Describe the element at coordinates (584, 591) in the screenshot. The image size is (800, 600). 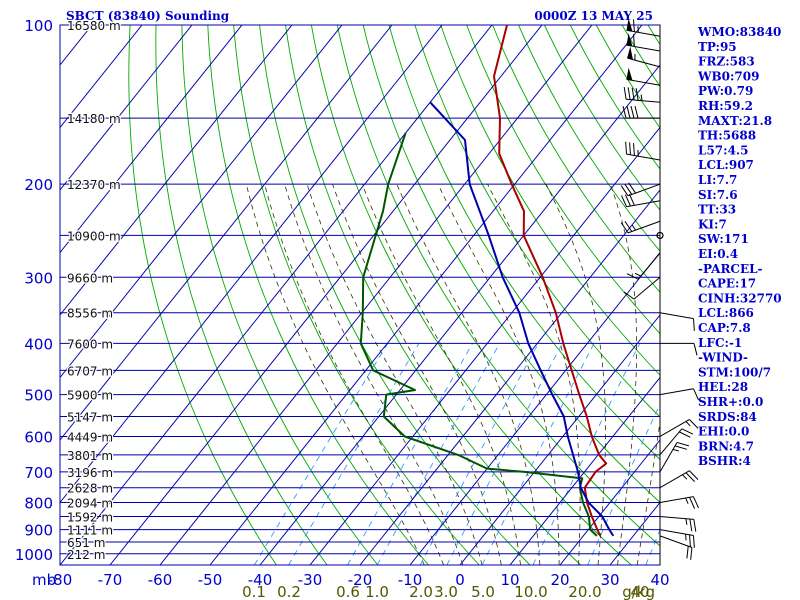
I see `mixing-ratio-label: 20.0` at that location.